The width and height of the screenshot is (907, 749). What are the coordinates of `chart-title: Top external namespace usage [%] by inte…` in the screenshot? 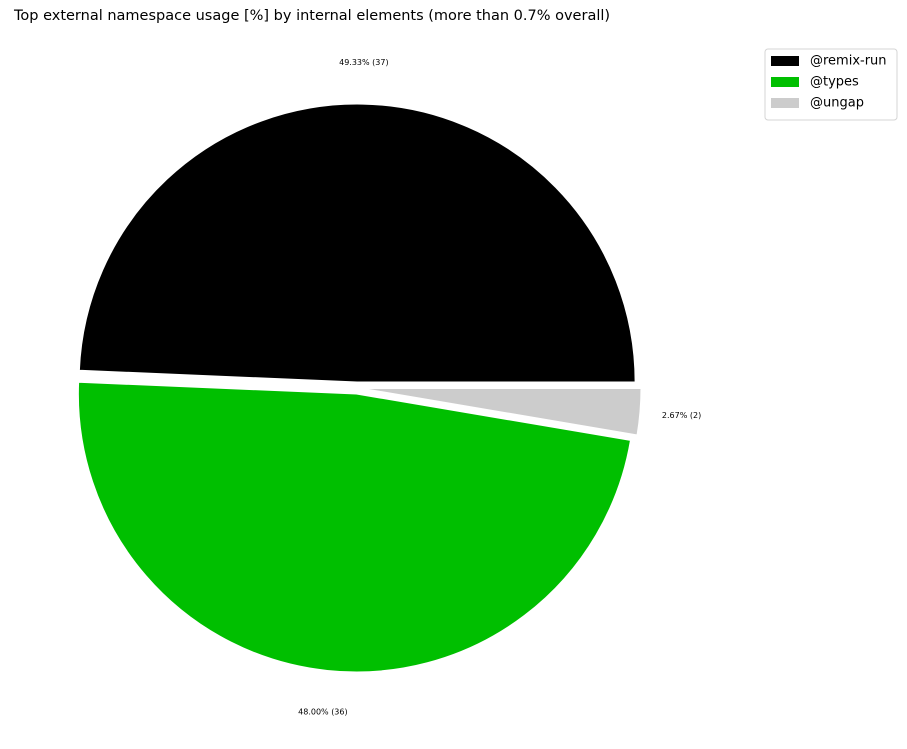 It's located at (312, 16).